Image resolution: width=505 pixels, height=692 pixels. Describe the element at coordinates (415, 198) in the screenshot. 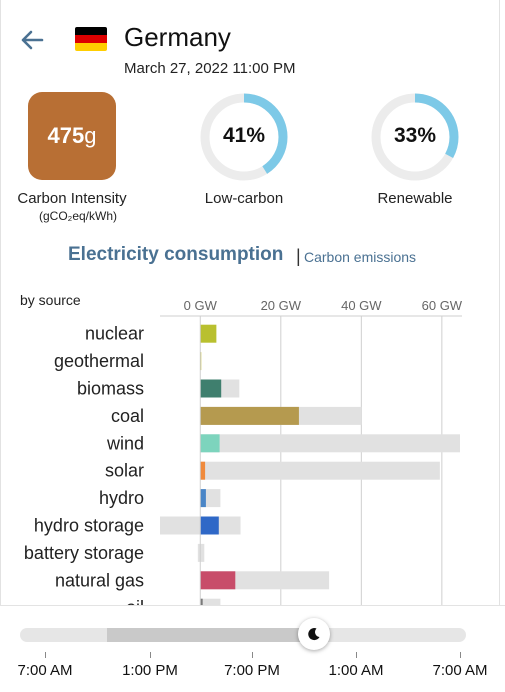

I see `renewable-label: Renewable` at that location.